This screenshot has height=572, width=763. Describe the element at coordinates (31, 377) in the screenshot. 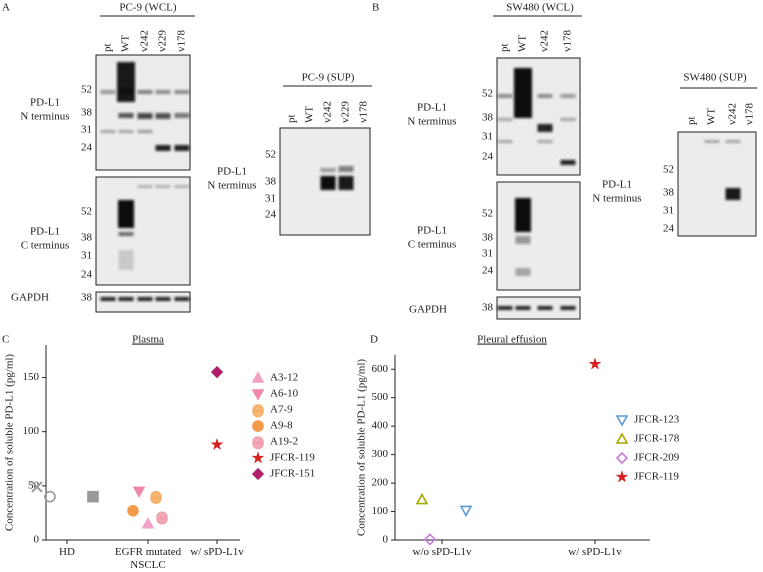

I see `y-tick-label: 150` at that location.